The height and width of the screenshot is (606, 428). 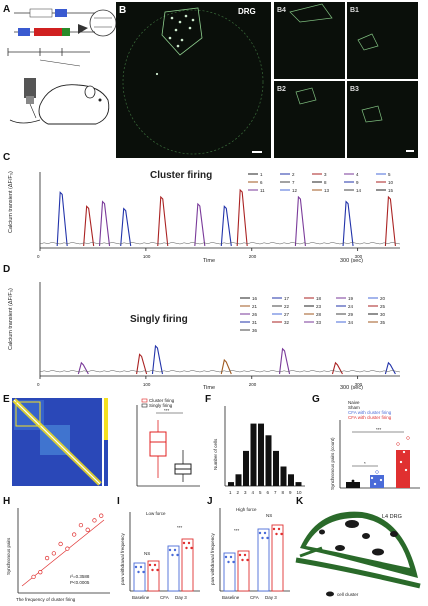 I want to click on legend-label: 14, so click(x=359, y=190).